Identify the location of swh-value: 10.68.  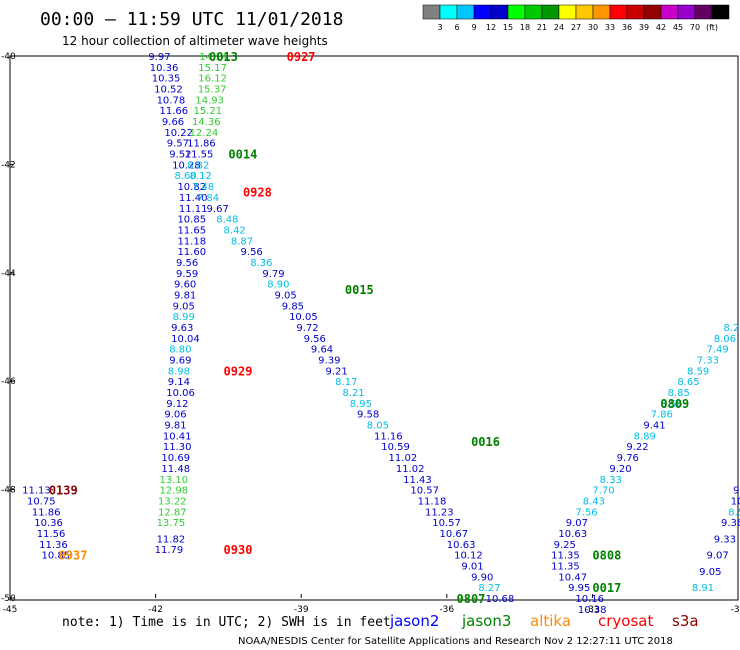
(500, 599).